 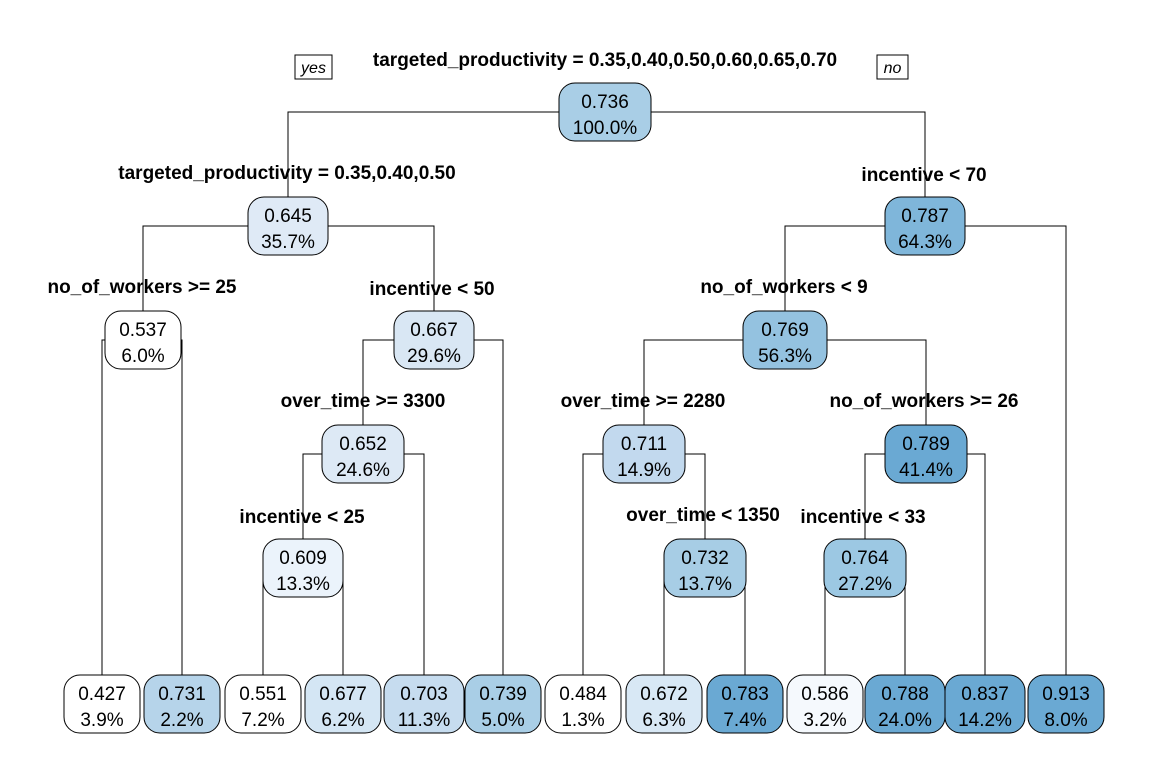 I want to click on node-value: 0.609, so click(x=303, y=558).